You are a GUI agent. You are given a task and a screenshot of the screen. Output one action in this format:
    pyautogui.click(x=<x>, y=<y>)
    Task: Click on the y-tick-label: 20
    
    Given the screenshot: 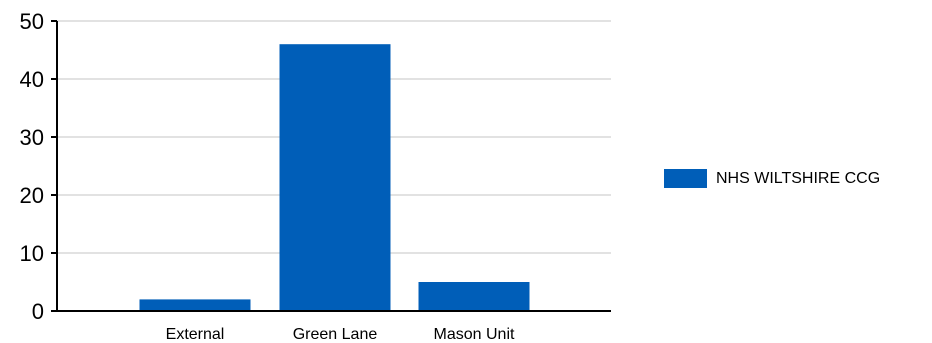 What is the action you would take?
    pyautogui.click(x=32, y=195)
    